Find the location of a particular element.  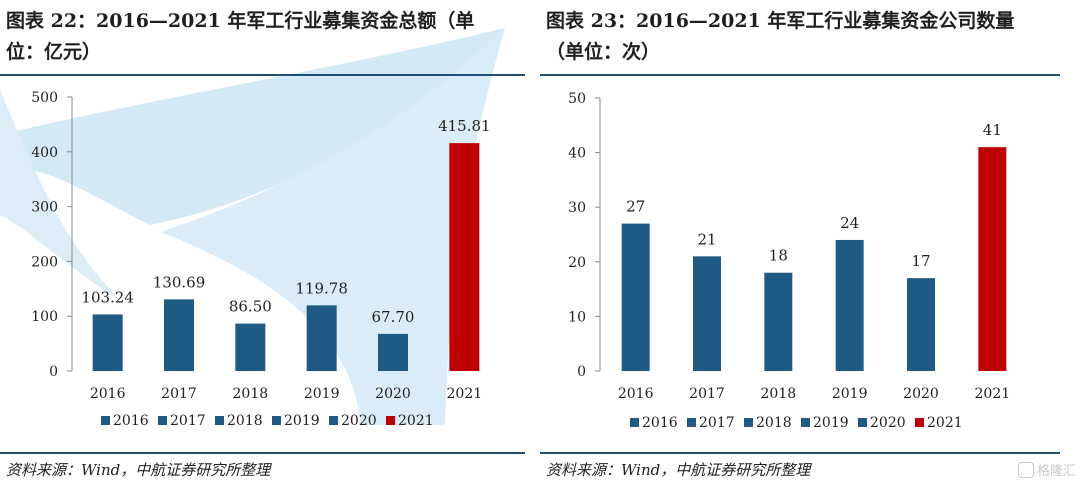

y-tick-label: 500 is located at coordinates (44, 98).